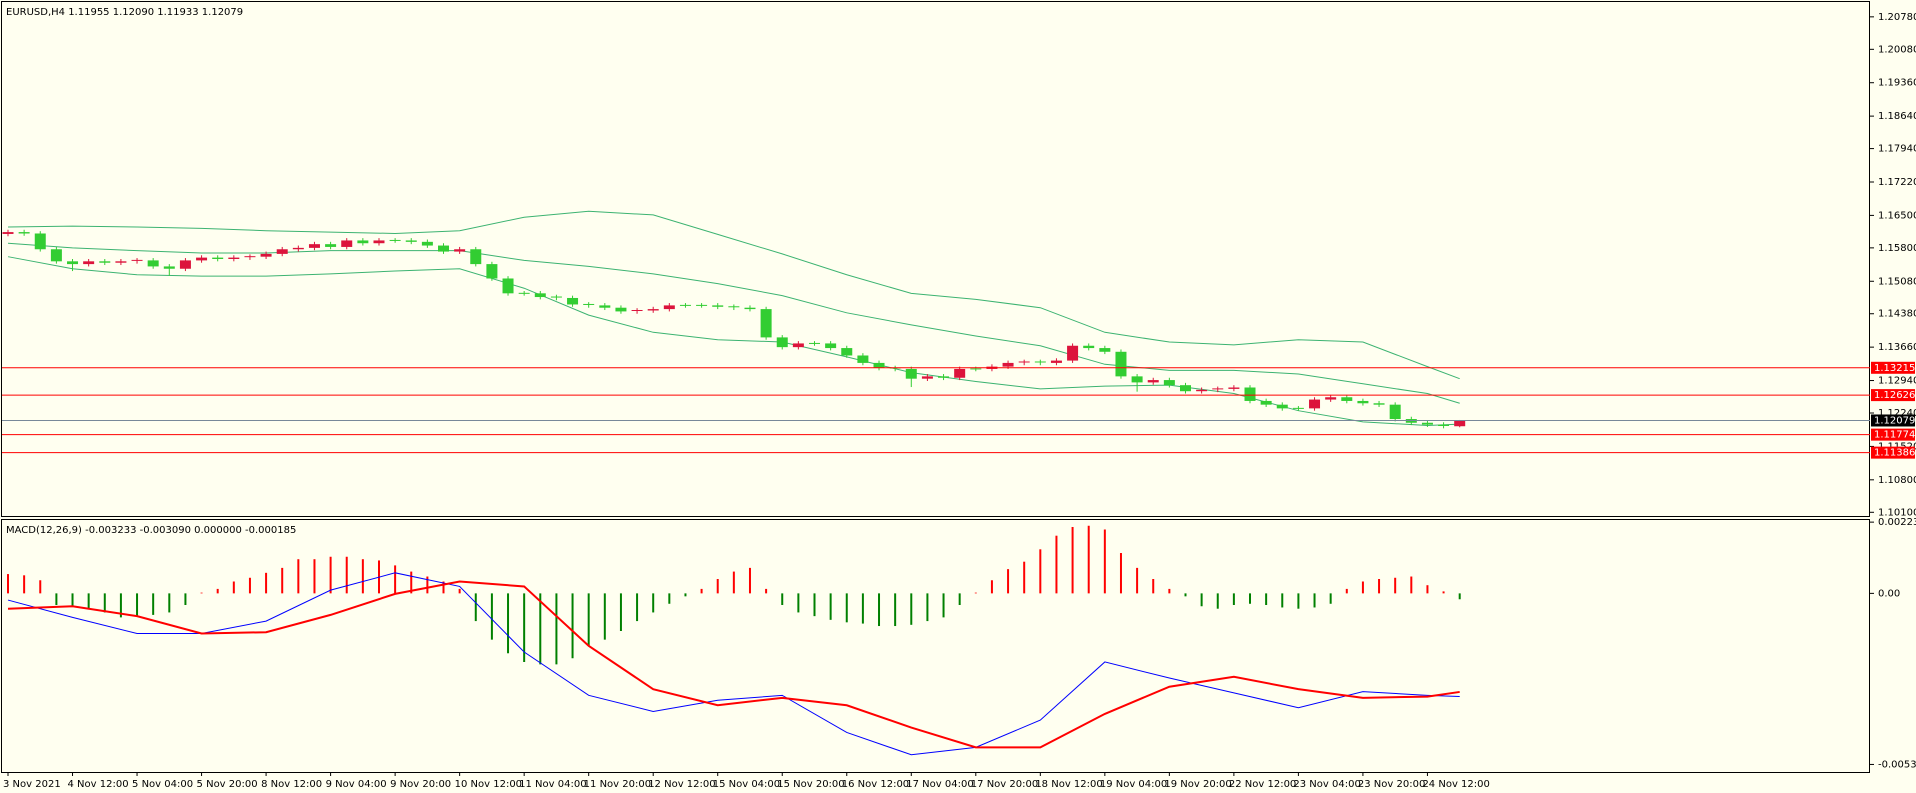 The height and width of the screenshot is (793, 1916). Describe the element at coordinates (1897, 281) in the screenshot. I see `y-tick-label: 1.15080` at that location.